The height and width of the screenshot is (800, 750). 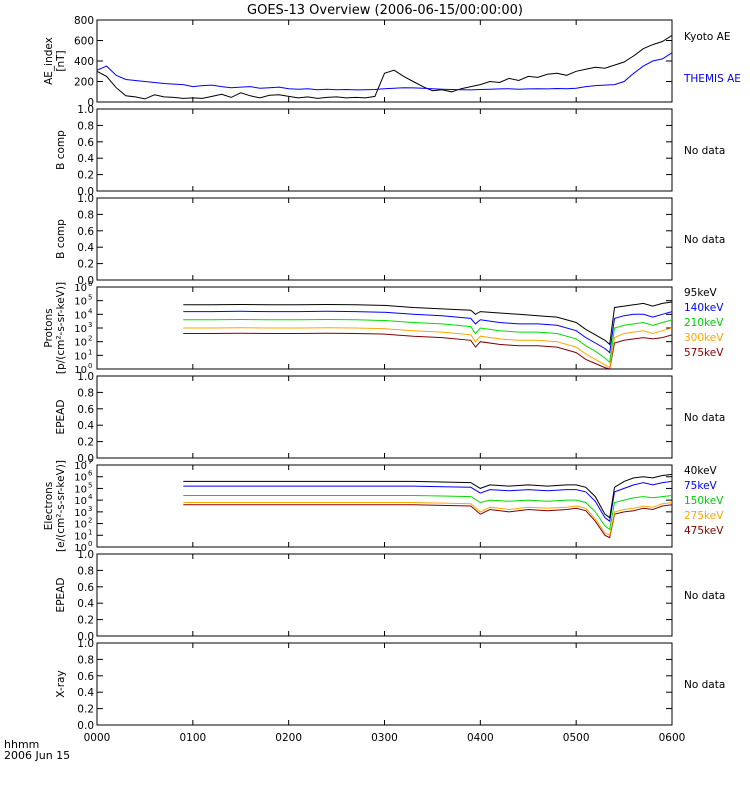 I want to click on legend-entry: 575keV, so click(x=704, y=353).